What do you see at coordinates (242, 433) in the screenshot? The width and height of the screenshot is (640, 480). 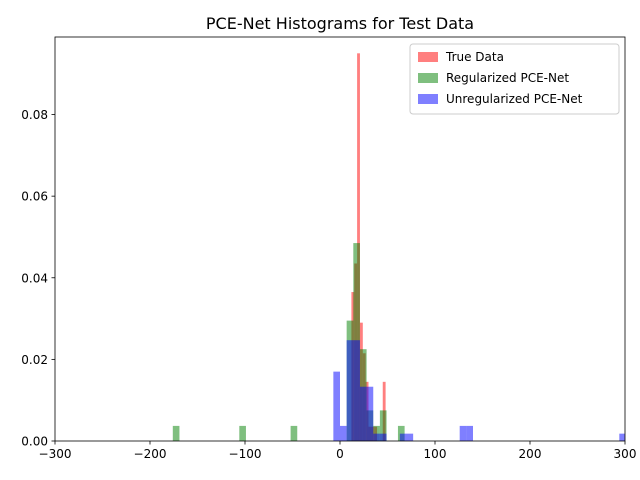 I see `histogram-bar-s1-b1` at bounding box center [242, 433].